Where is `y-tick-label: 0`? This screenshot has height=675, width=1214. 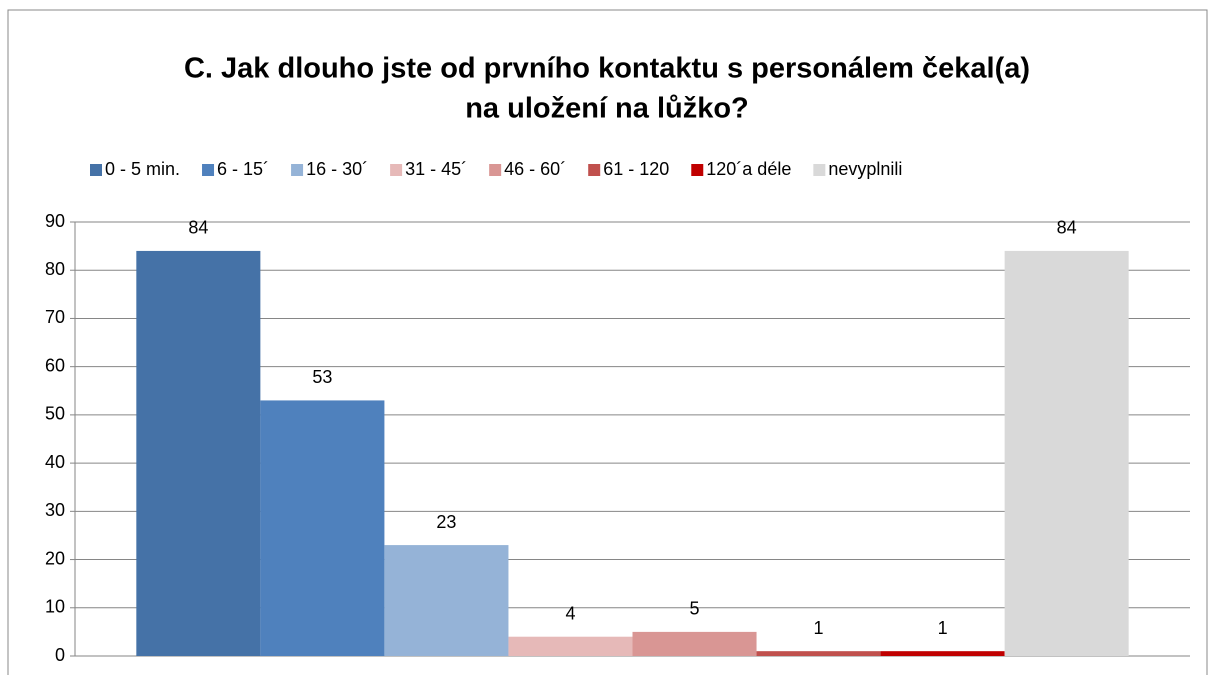 y-tick-label: 0 is located at coordinates (60, 655).